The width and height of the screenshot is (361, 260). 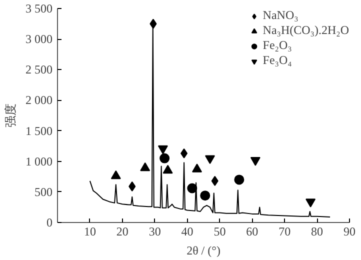 I want to click on x-tick-label: 60, so click(x=252, y=231).